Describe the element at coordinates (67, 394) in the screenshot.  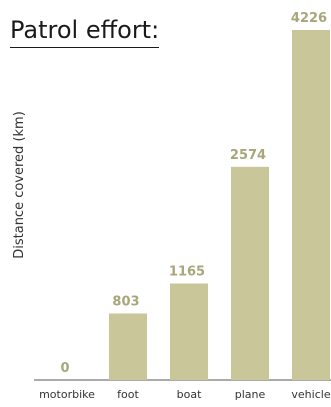
I see `x-tick-label-motorbike: motorbike` at that location.